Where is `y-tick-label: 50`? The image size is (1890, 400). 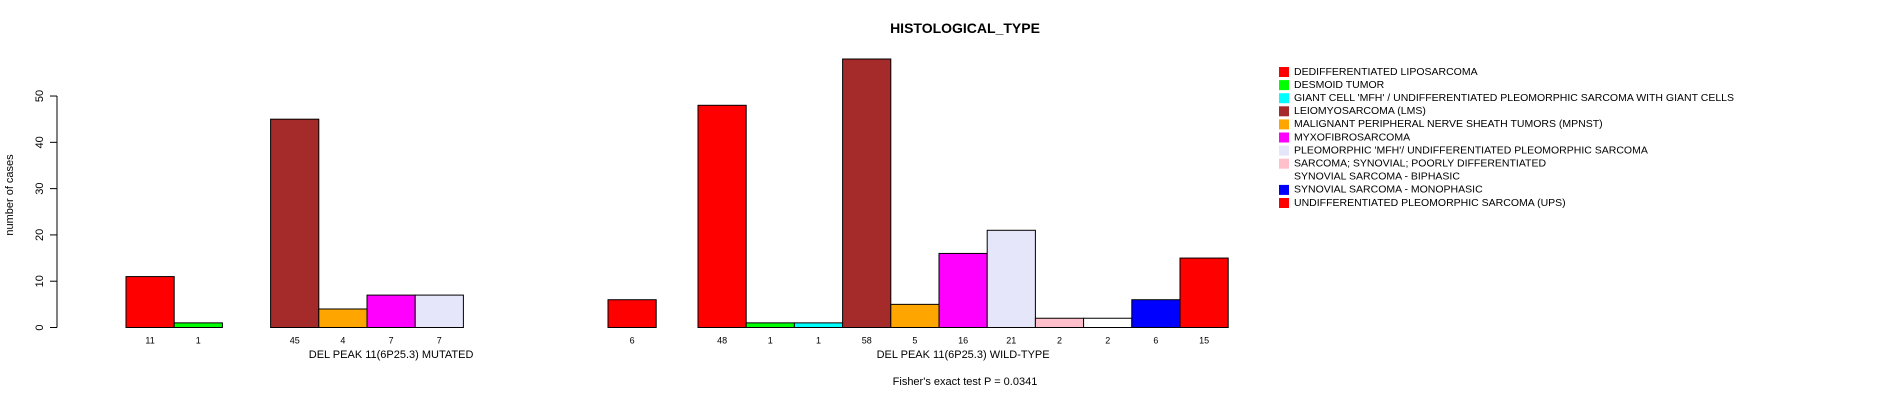 y-tick-label: 50 is located at coordinates (40, 96).